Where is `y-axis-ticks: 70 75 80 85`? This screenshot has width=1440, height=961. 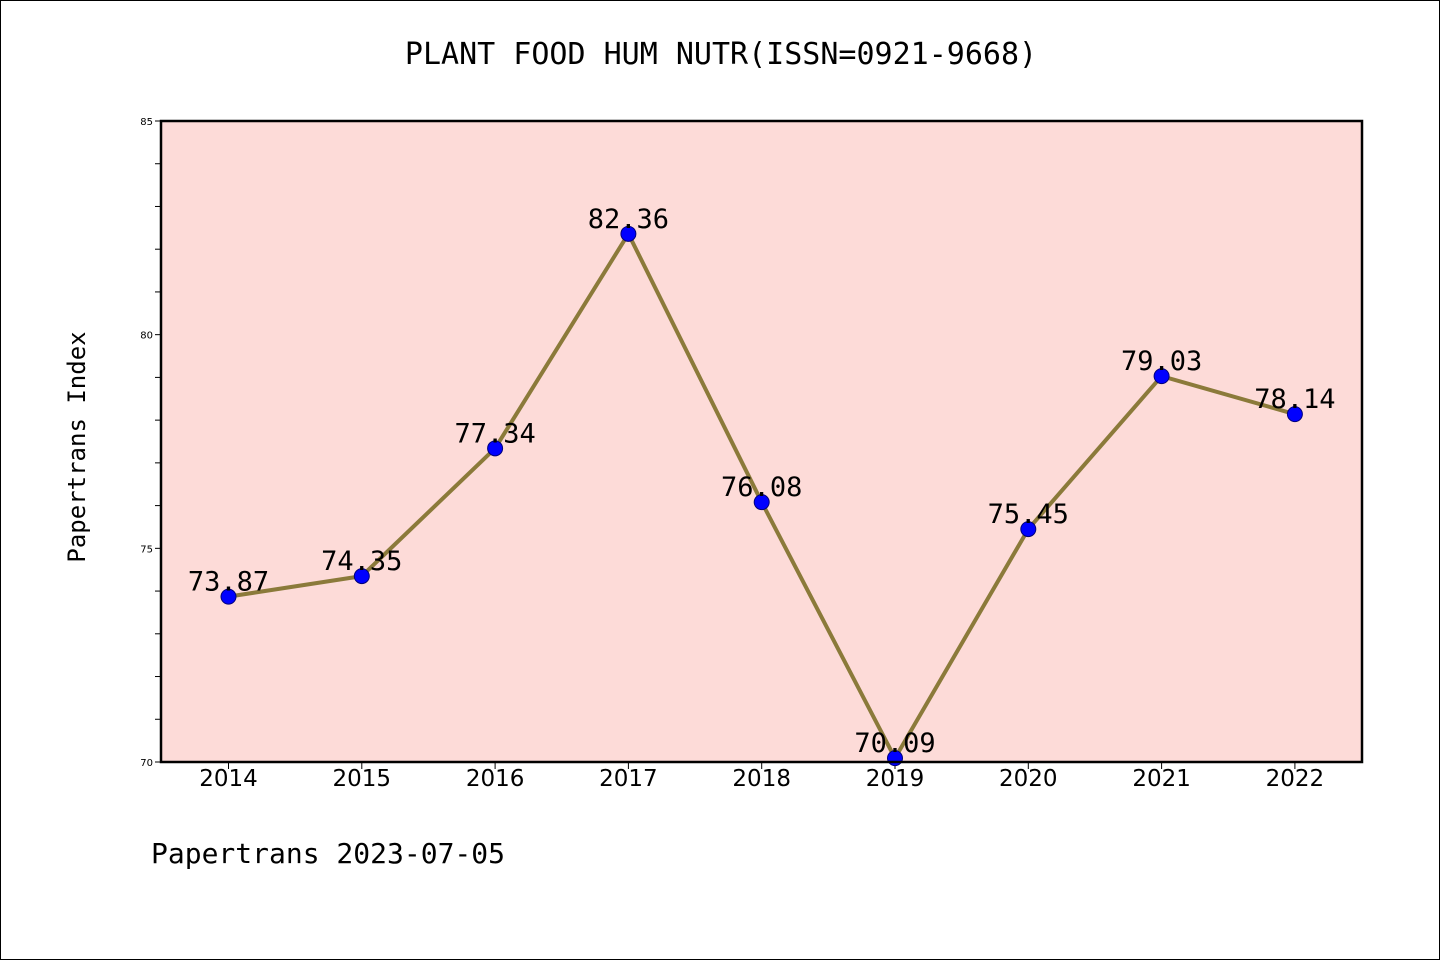 y-axis-ticks: 70 75 80 85 is located at coordinates (150, 443).